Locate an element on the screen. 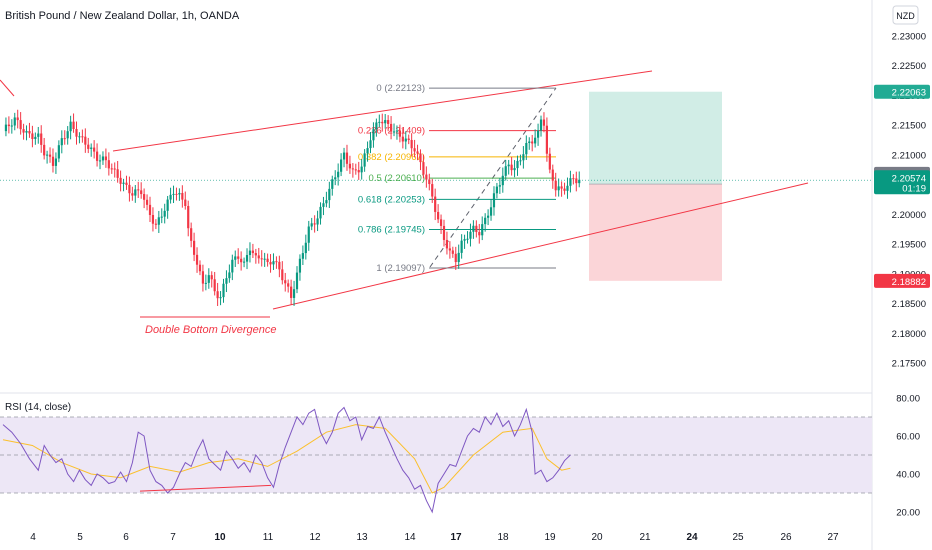 Image resolution: width=932 pixels, height=550 pixels. fib-trend-line is located at coordinates (493, 177).